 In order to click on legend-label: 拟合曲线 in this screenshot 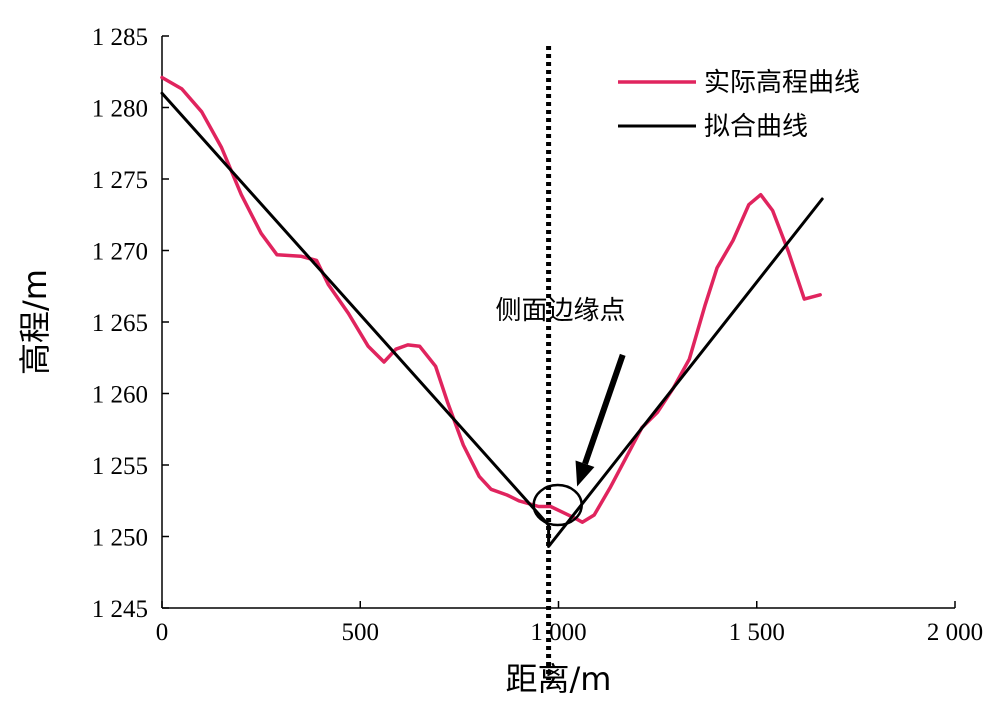, I will do `click(756, 127)`.